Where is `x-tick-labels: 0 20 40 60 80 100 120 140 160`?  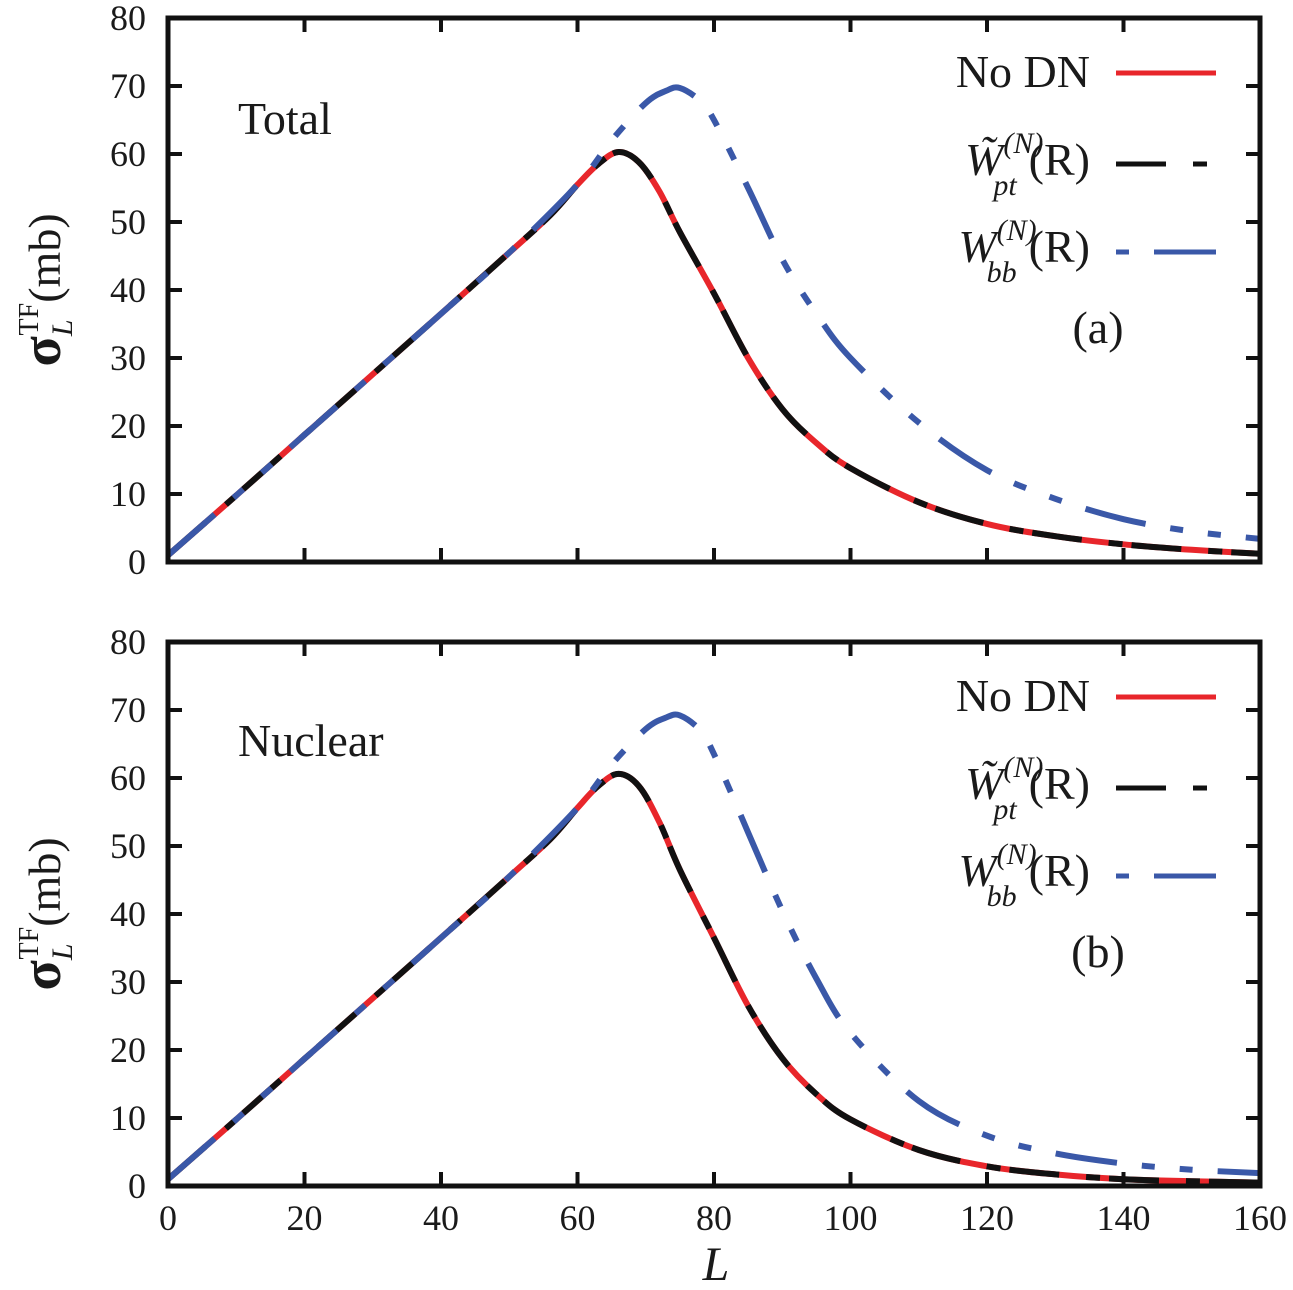 x-tick-labels: 0 20 40 60 80 100 120 140 160 is located at coordinates (723, 1218).